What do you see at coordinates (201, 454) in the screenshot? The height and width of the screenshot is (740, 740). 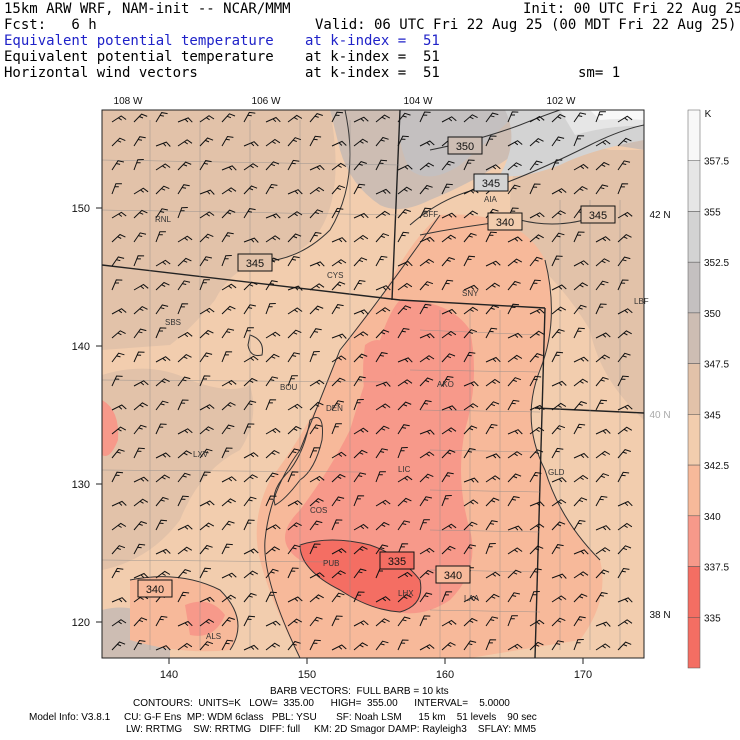 I see `station-lxv: LXV` at bounding box center [201, 454].